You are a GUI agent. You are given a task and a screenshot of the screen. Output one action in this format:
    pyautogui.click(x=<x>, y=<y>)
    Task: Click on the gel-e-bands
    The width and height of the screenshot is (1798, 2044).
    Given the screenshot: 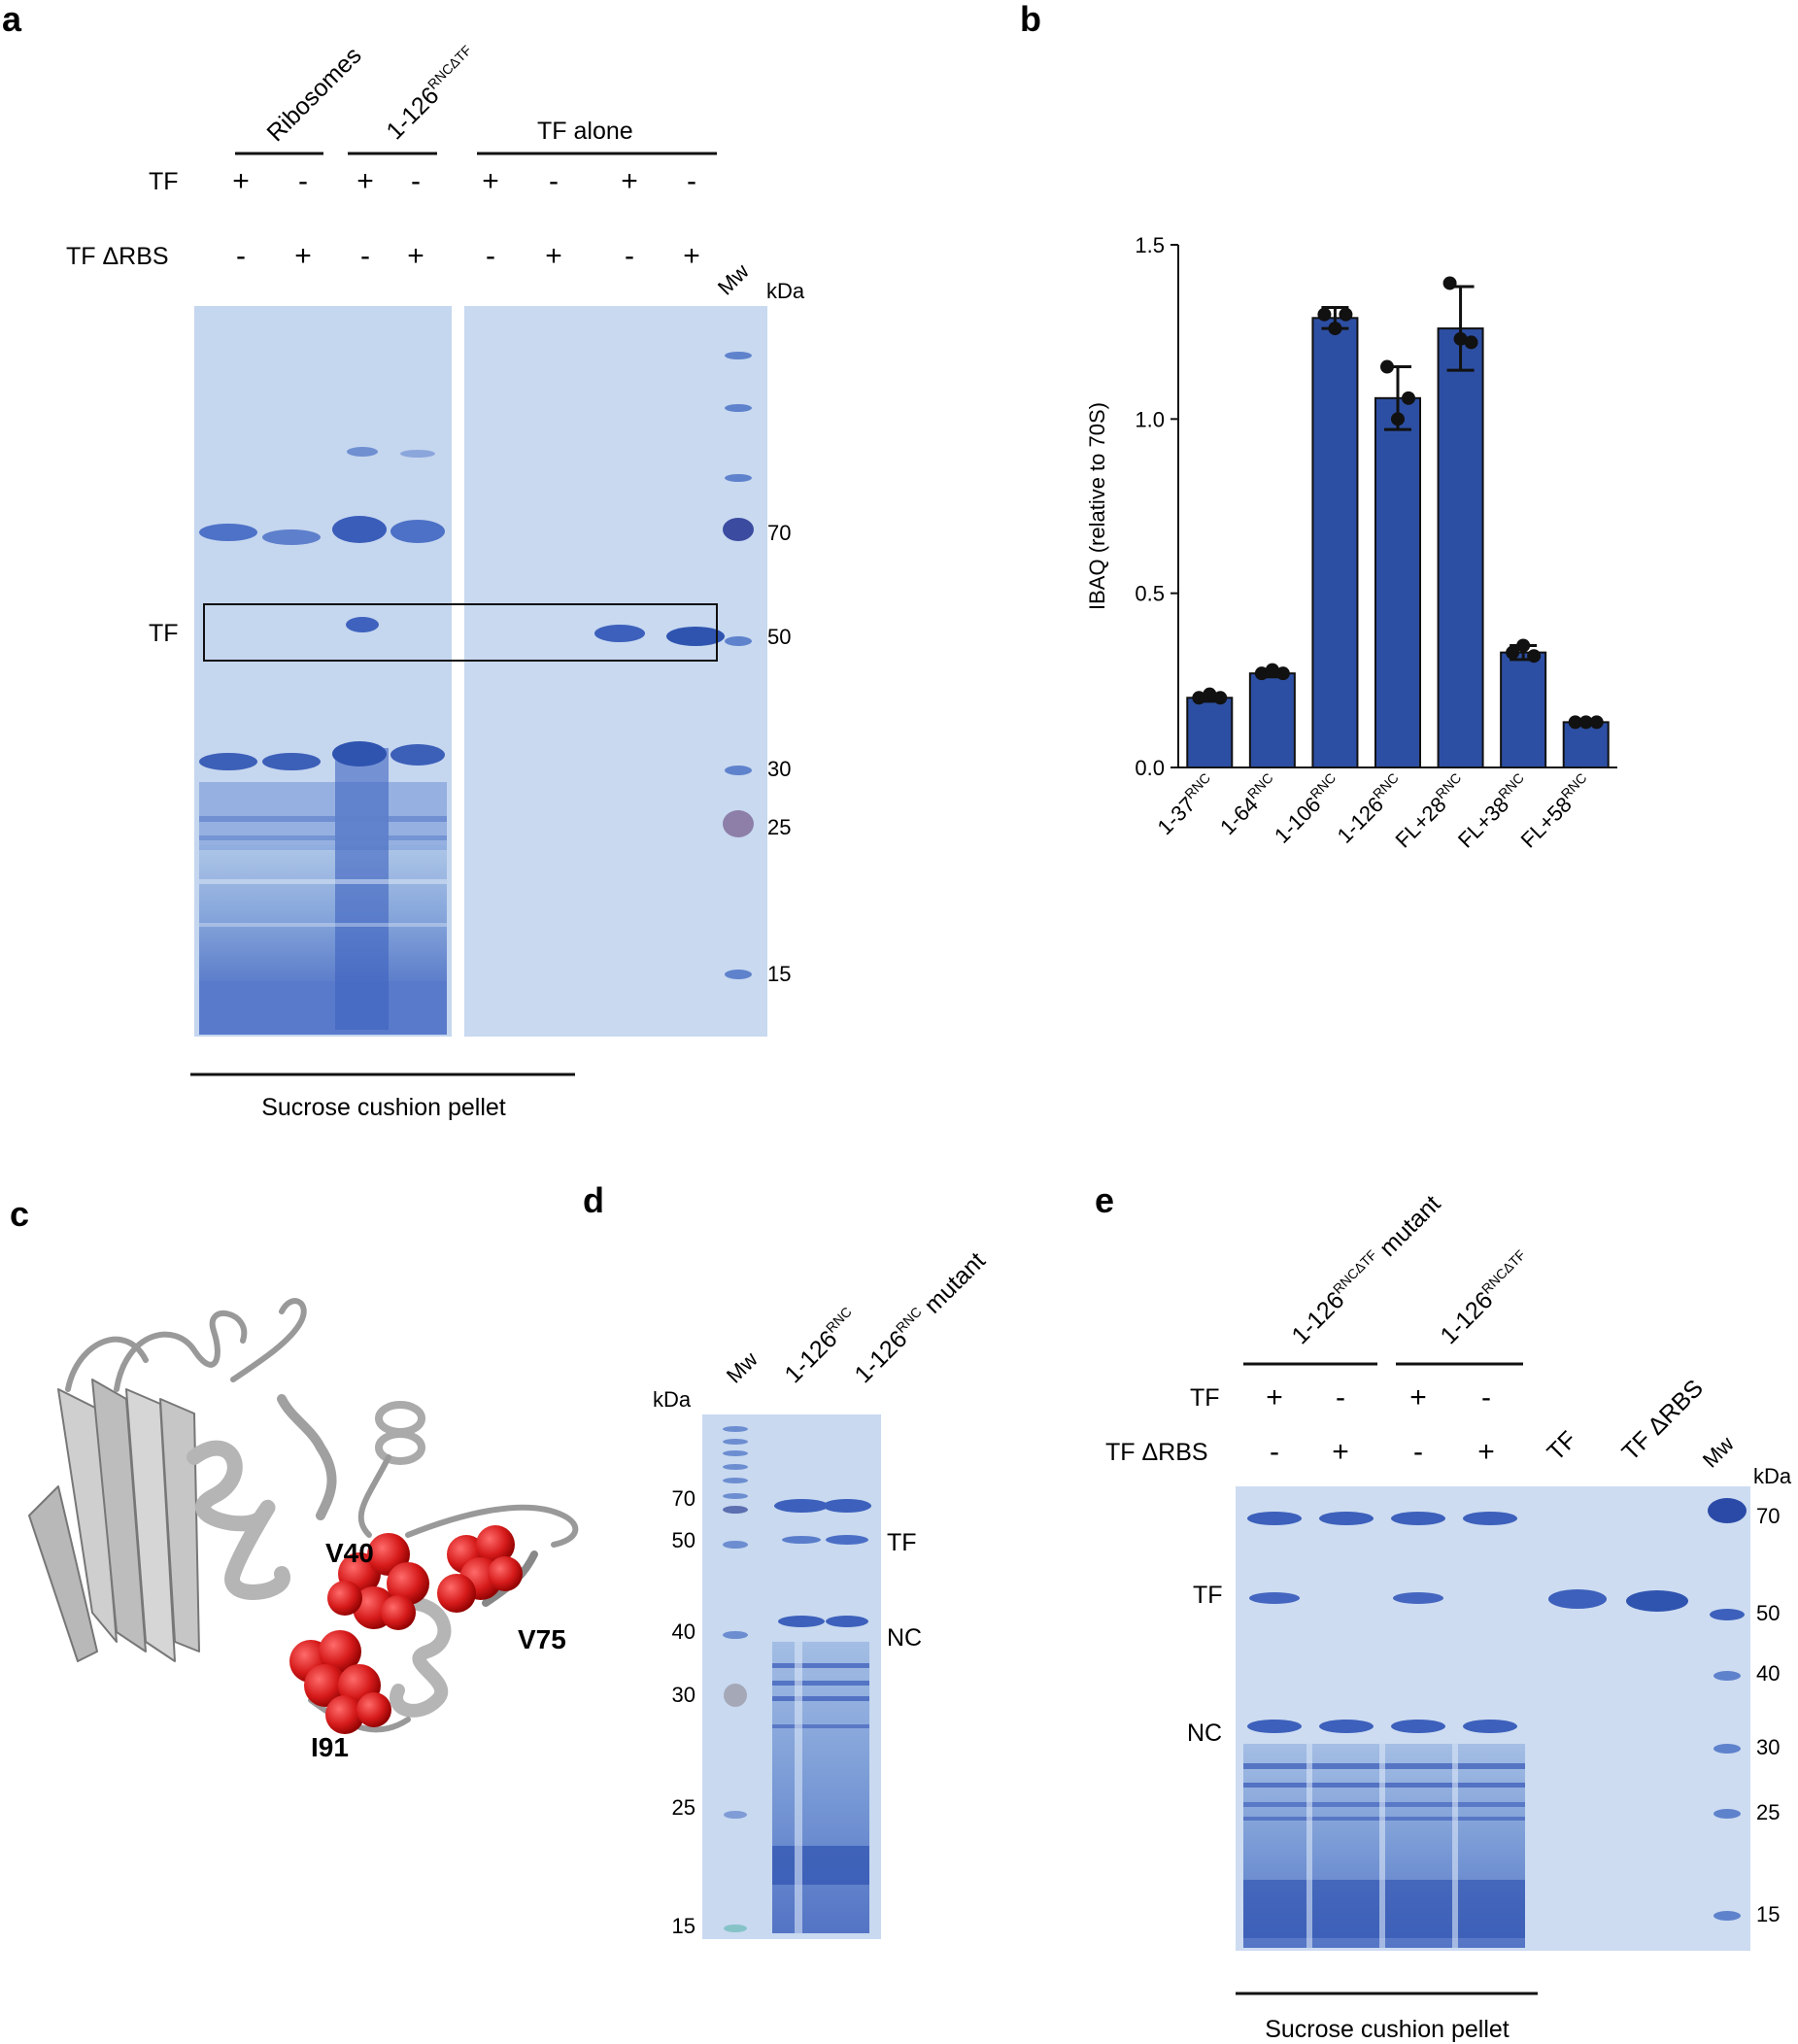 What is the action you would take?
    pyautogui.click(x=1495, y=1723)
    